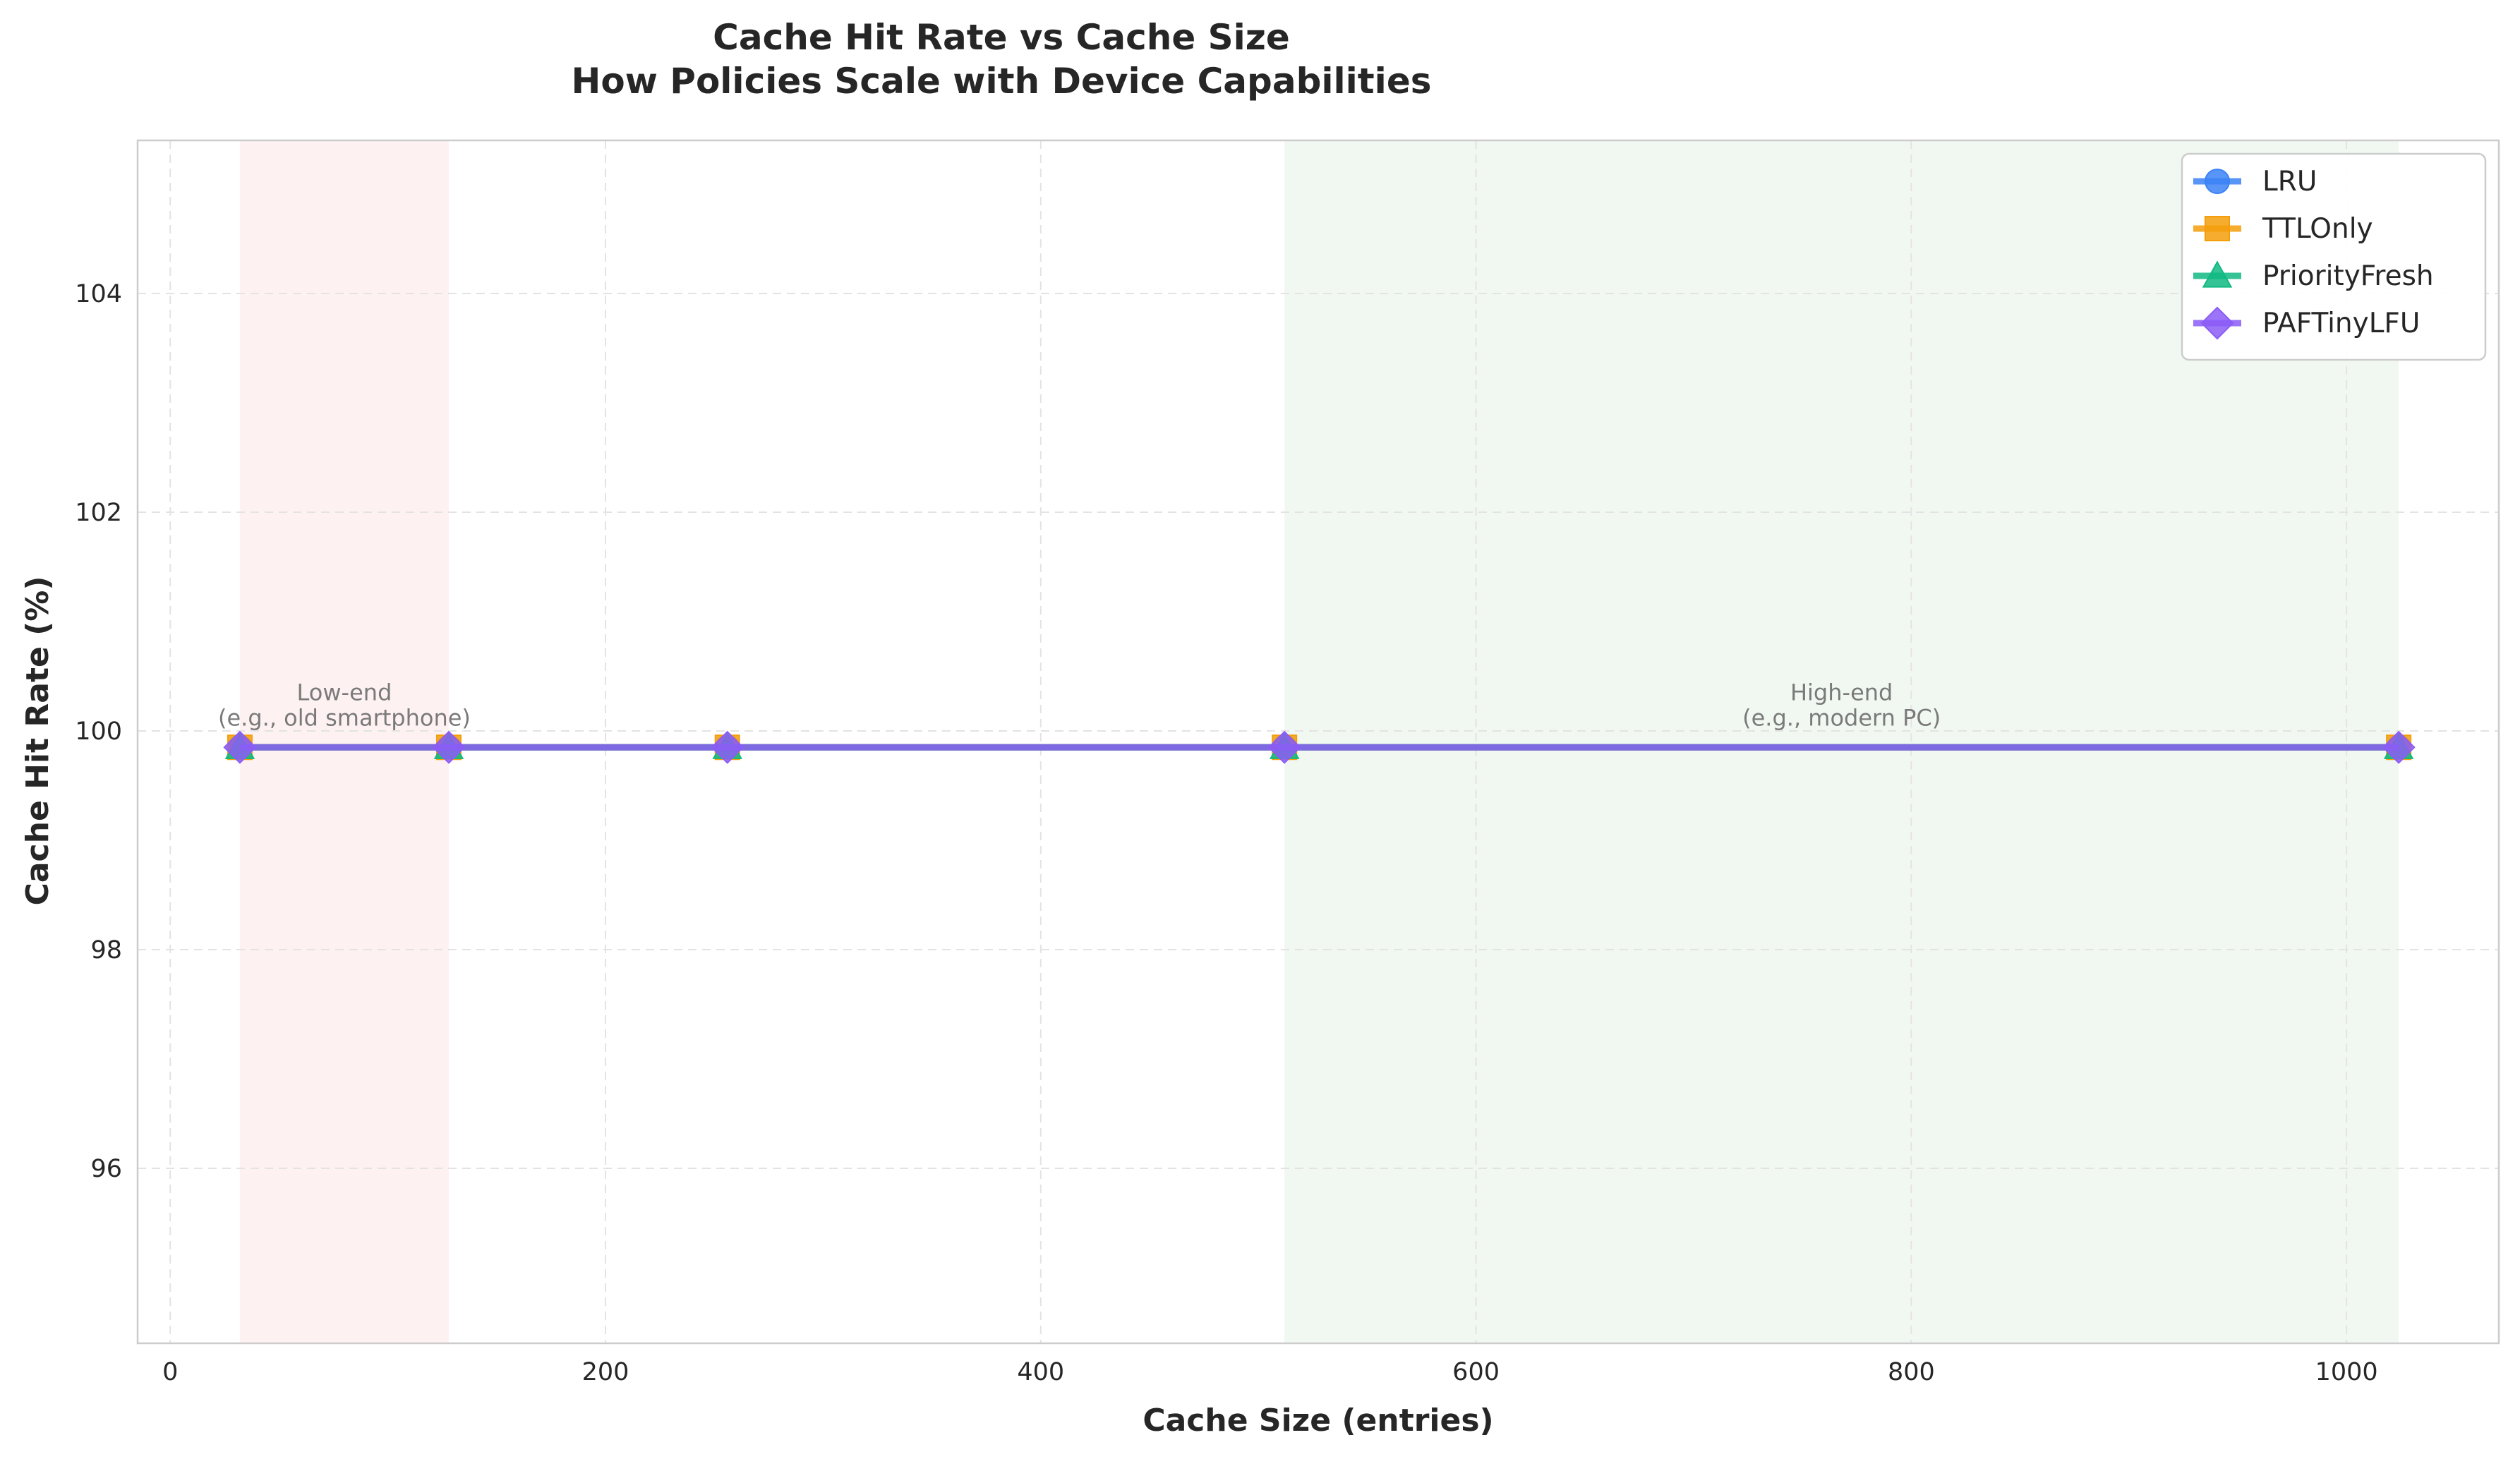 The image size is (2520, 1459). What do you see at coordinates (2217, 323) in the screenshot?
I see `legend-marker-PAFTinyLFU` at bounding box center [2217, 323].